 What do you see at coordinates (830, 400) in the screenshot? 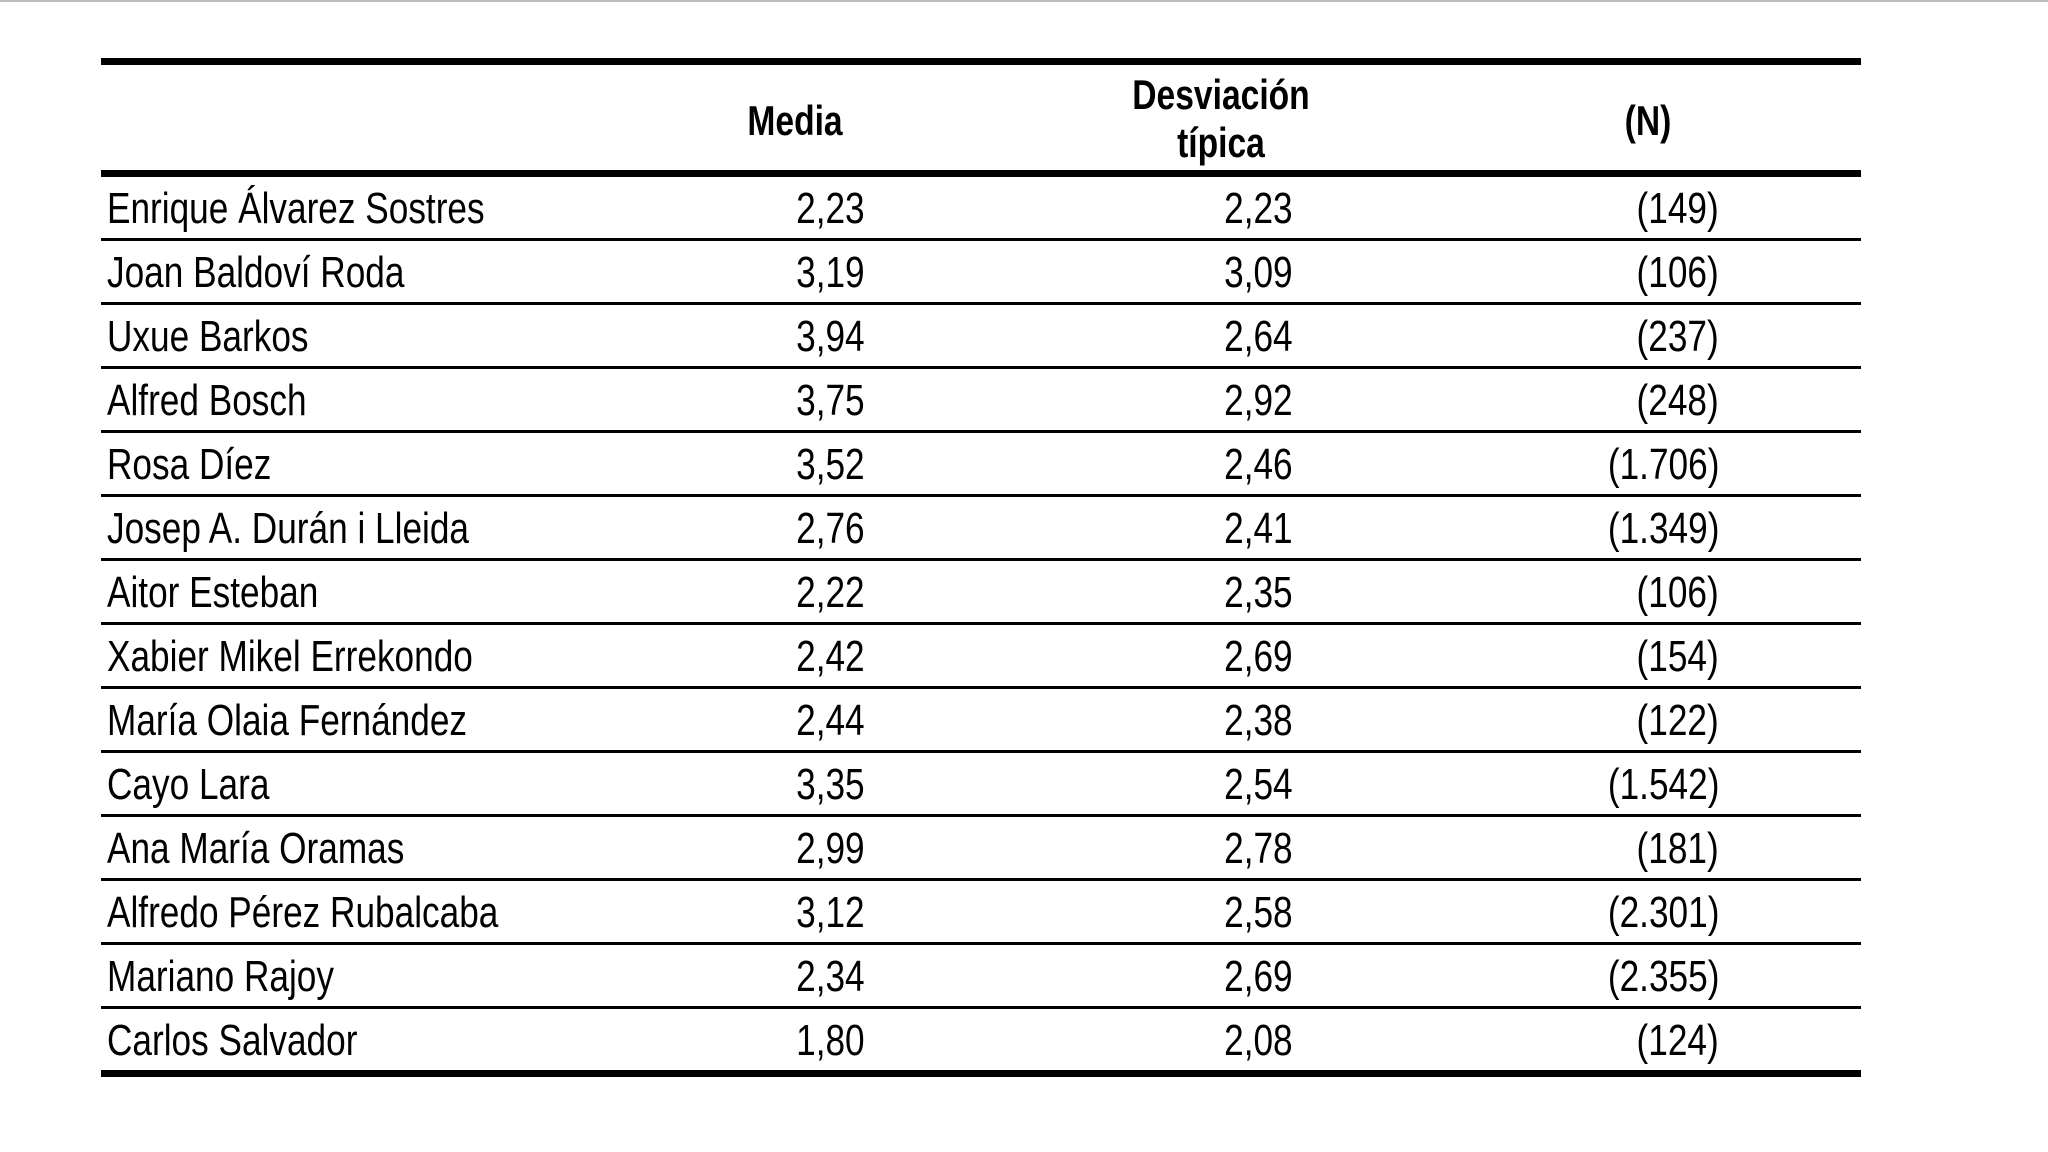
I see `row-media: 3,75` at bounding box center [830, 400].